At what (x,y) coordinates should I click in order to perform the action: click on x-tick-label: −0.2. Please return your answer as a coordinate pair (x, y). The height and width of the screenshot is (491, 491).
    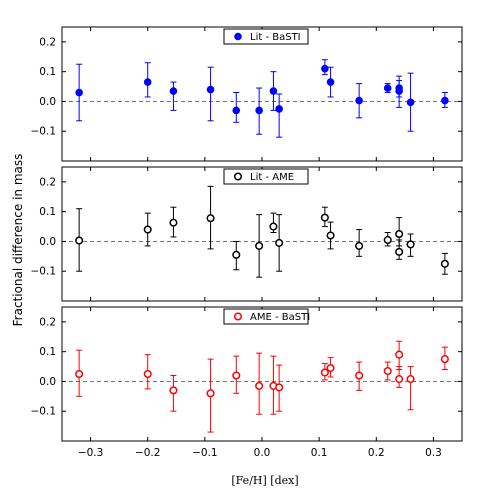
    Looking at the image, I should click on (148, 453).